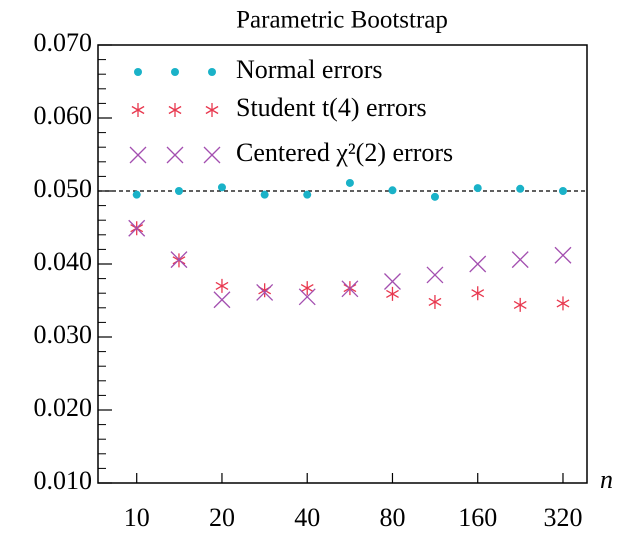  What do you see at coordinates (63, 407) in the screenshot?
I see `y-tick-label: 0.020` at bounding box center [63, 407].